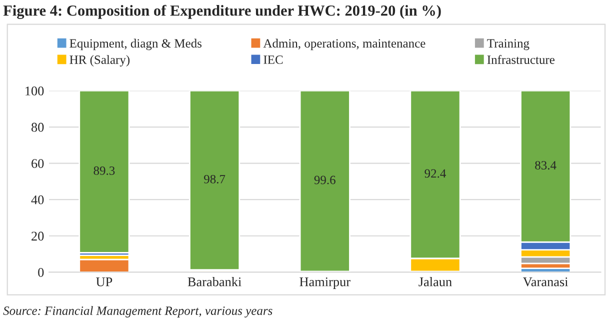 This screenshot has width=613, height=324. Describe the element at coordinates (104, 282) in the screenshot. I see `x-tick-label: UP` at that location.